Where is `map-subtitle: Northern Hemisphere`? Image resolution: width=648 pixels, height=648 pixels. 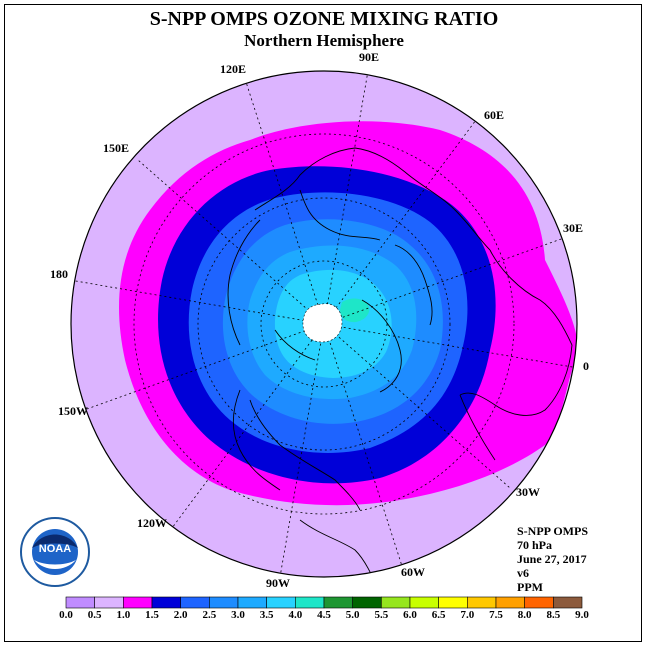 map-subtitle: Northern Hemisphere is located at coordinates (324, 40).